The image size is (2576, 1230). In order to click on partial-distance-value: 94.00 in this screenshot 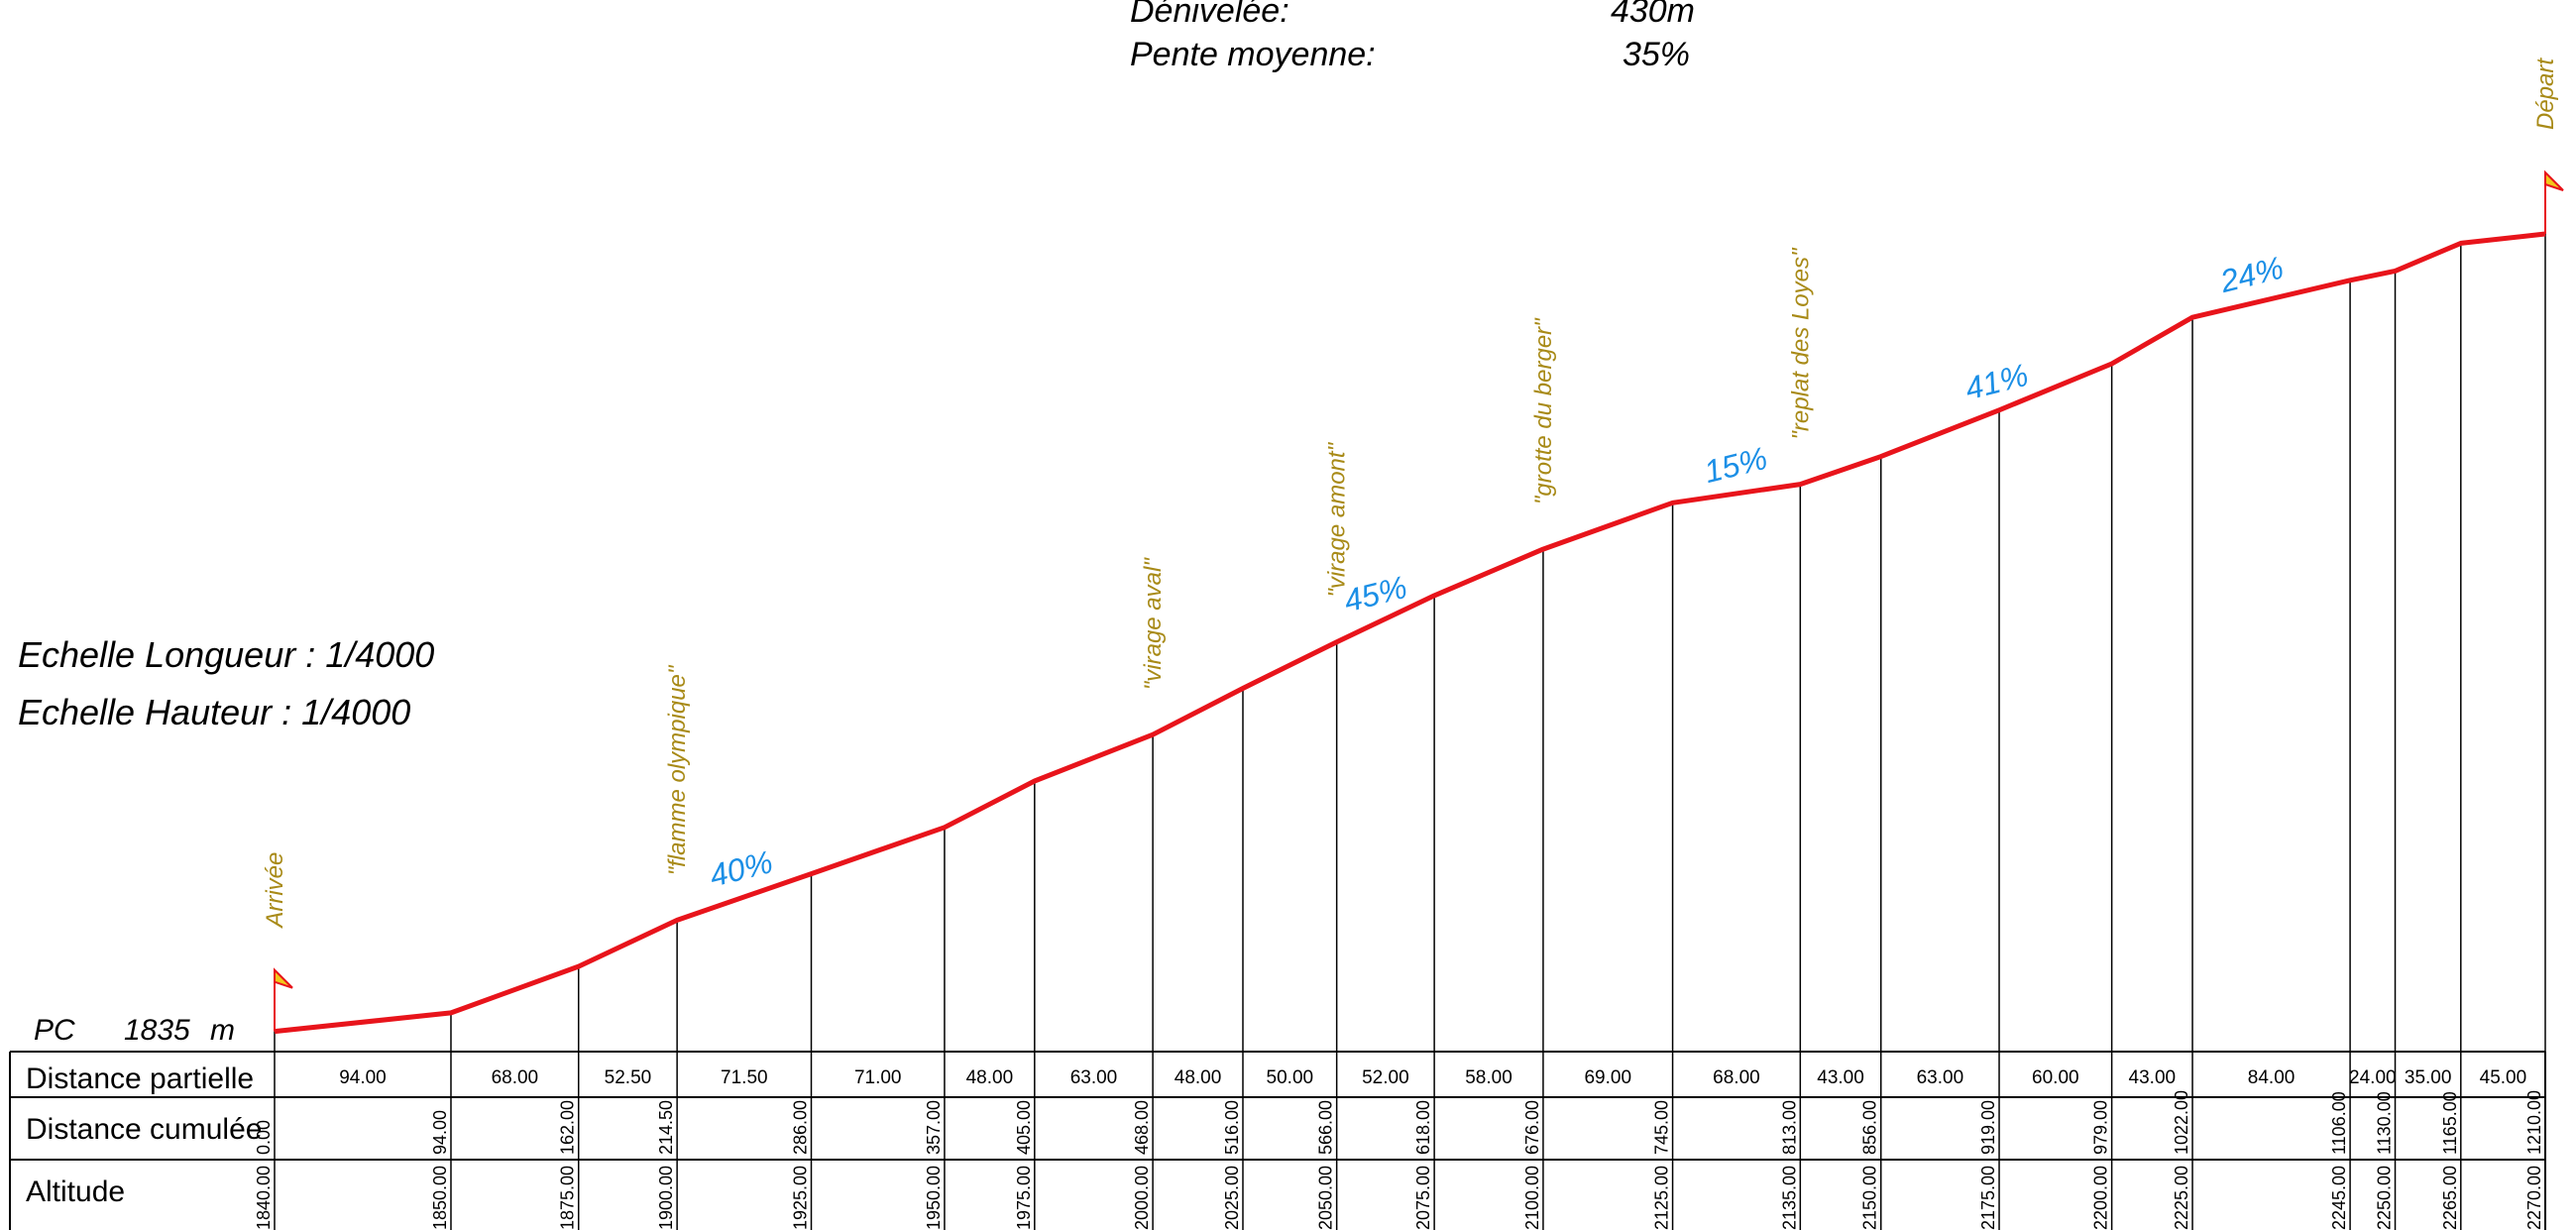, I will do `click(363, 1077)`.